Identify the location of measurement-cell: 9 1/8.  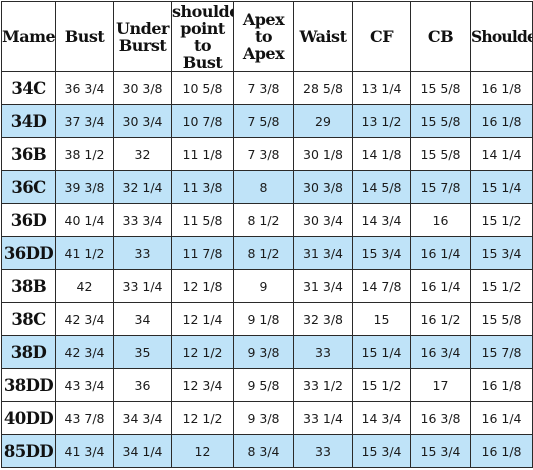
(263, 319).